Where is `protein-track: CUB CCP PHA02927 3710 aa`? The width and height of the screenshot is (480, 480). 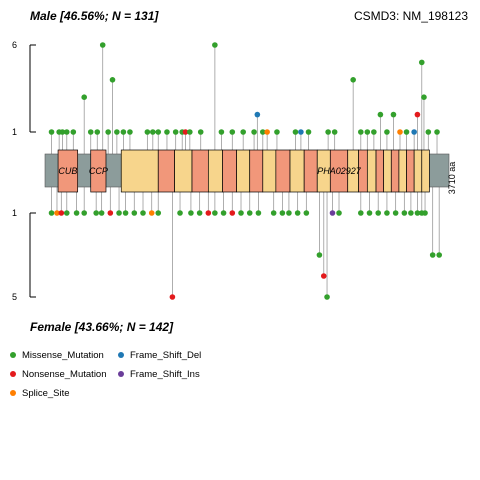
protein-track: CUB CCP PHA02927 3710 aa is located at coordinates (250, 171).